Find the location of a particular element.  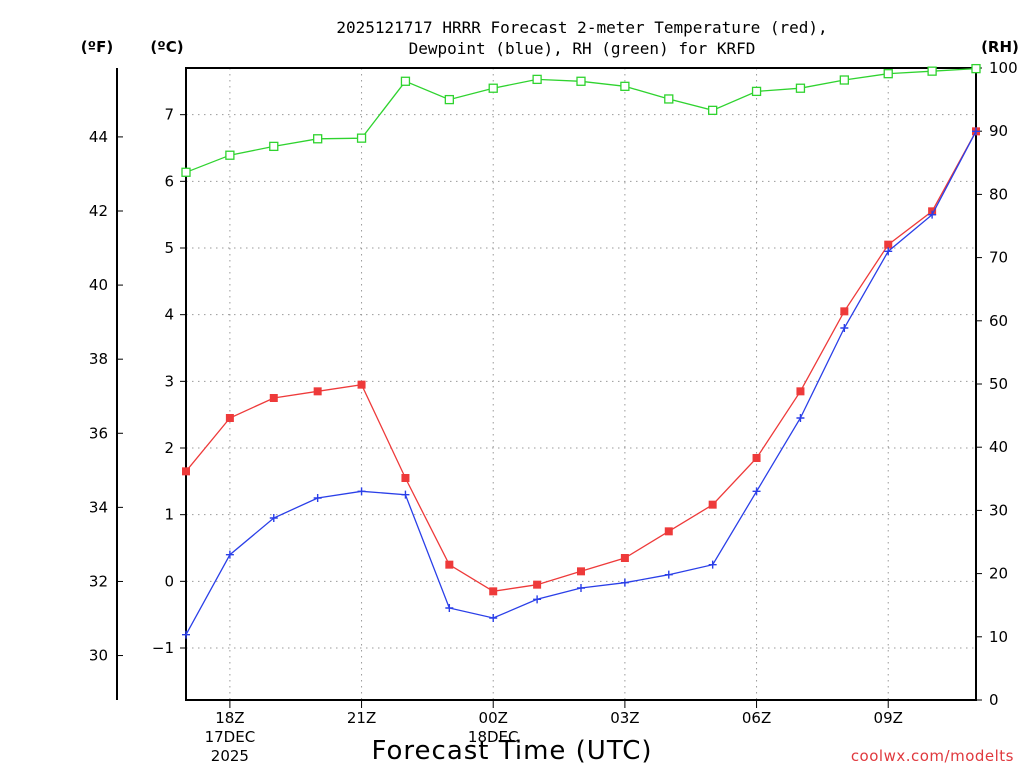

celsius-tick-label: 4 is located at coordinates (169, 315).